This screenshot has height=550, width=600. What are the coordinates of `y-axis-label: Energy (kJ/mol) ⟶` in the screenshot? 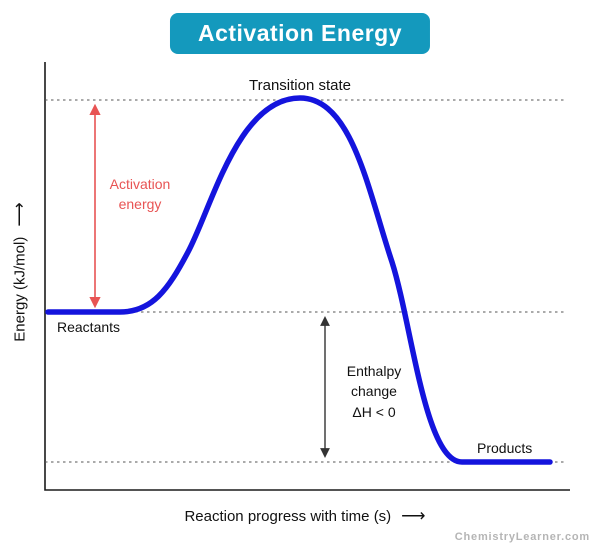 It's located at (20, 271).